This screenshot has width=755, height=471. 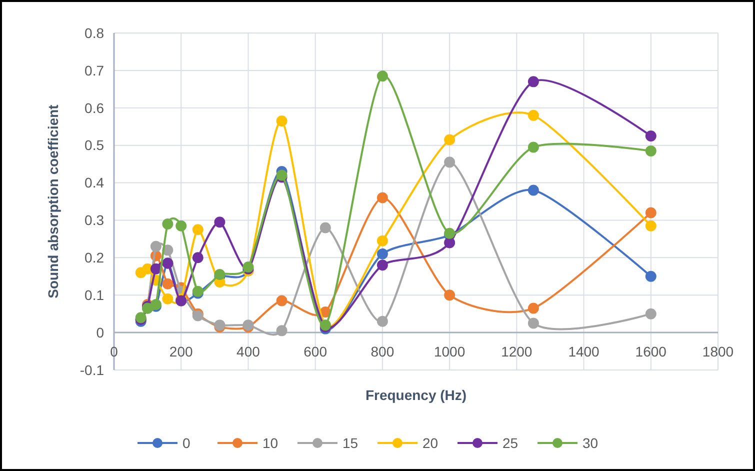 I want to click on y-axis-title: Sound absorption coefficient, so click(x=53, y=201).